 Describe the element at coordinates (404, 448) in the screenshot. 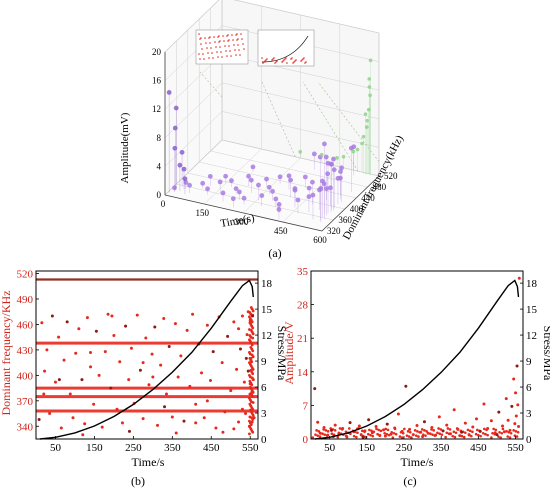

I see `x-tick-label: 250` at that location.